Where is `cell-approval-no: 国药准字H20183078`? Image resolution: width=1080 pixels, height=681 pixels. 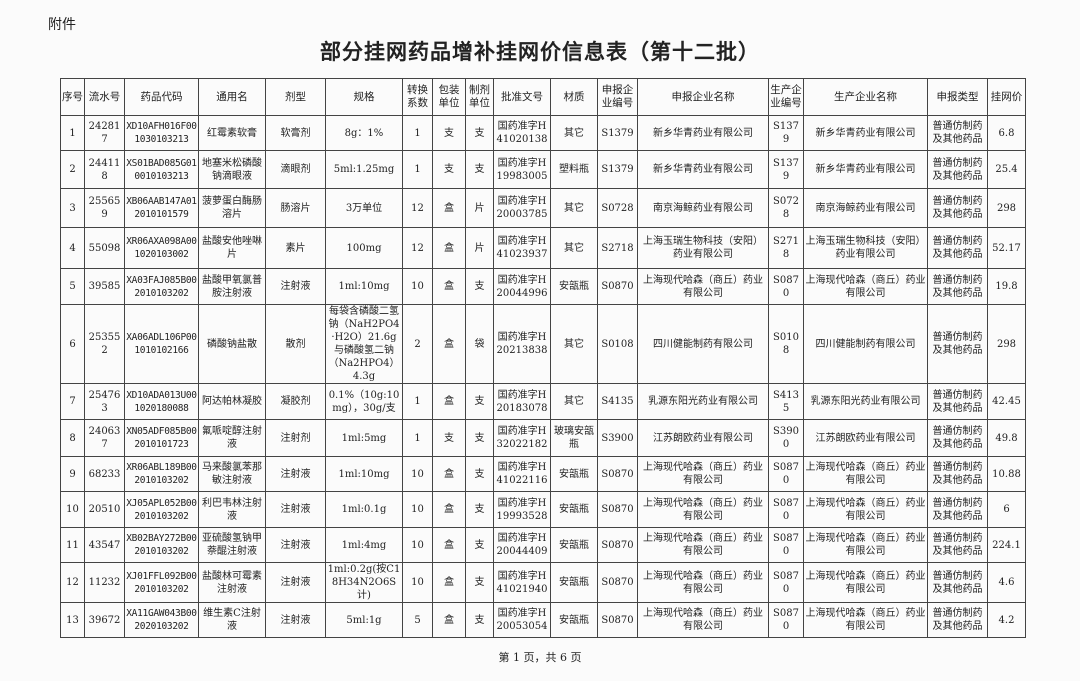
cell-approval-no: 国药准字H20183078 is located at coordinates (522, 401).